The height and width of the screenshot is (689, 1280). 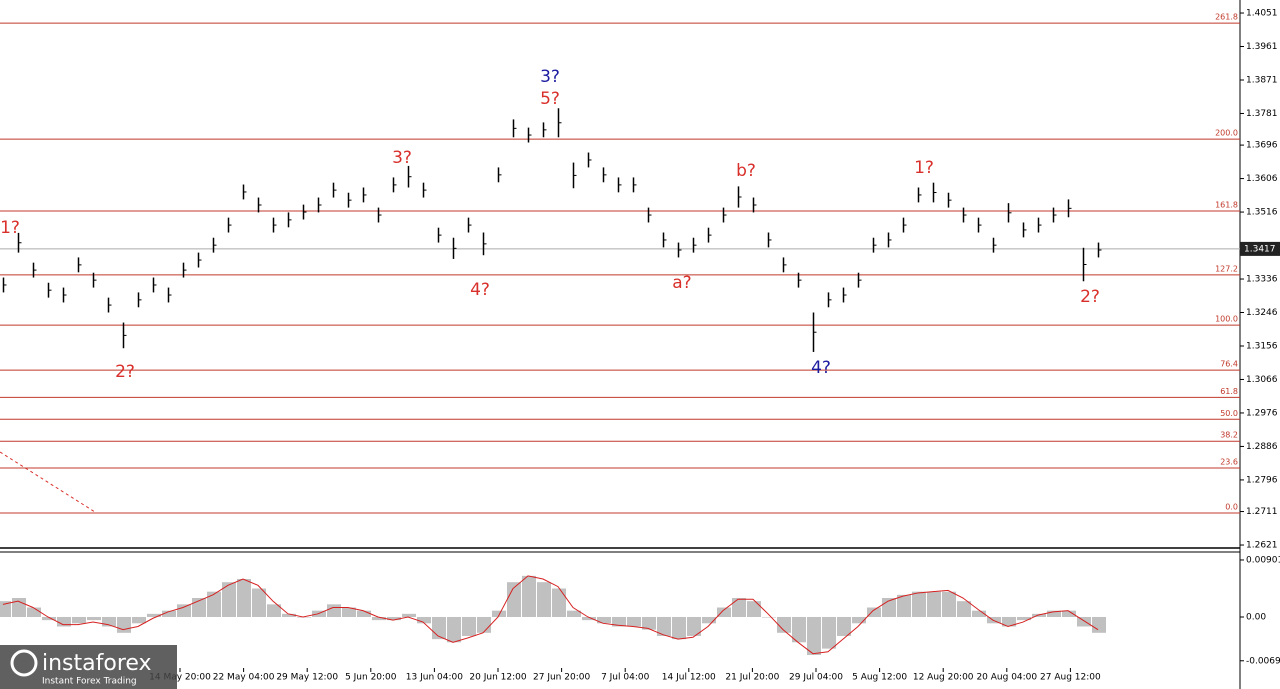 I want to click on y-tick-label: 1.2886, so click(x=1262, y=447).